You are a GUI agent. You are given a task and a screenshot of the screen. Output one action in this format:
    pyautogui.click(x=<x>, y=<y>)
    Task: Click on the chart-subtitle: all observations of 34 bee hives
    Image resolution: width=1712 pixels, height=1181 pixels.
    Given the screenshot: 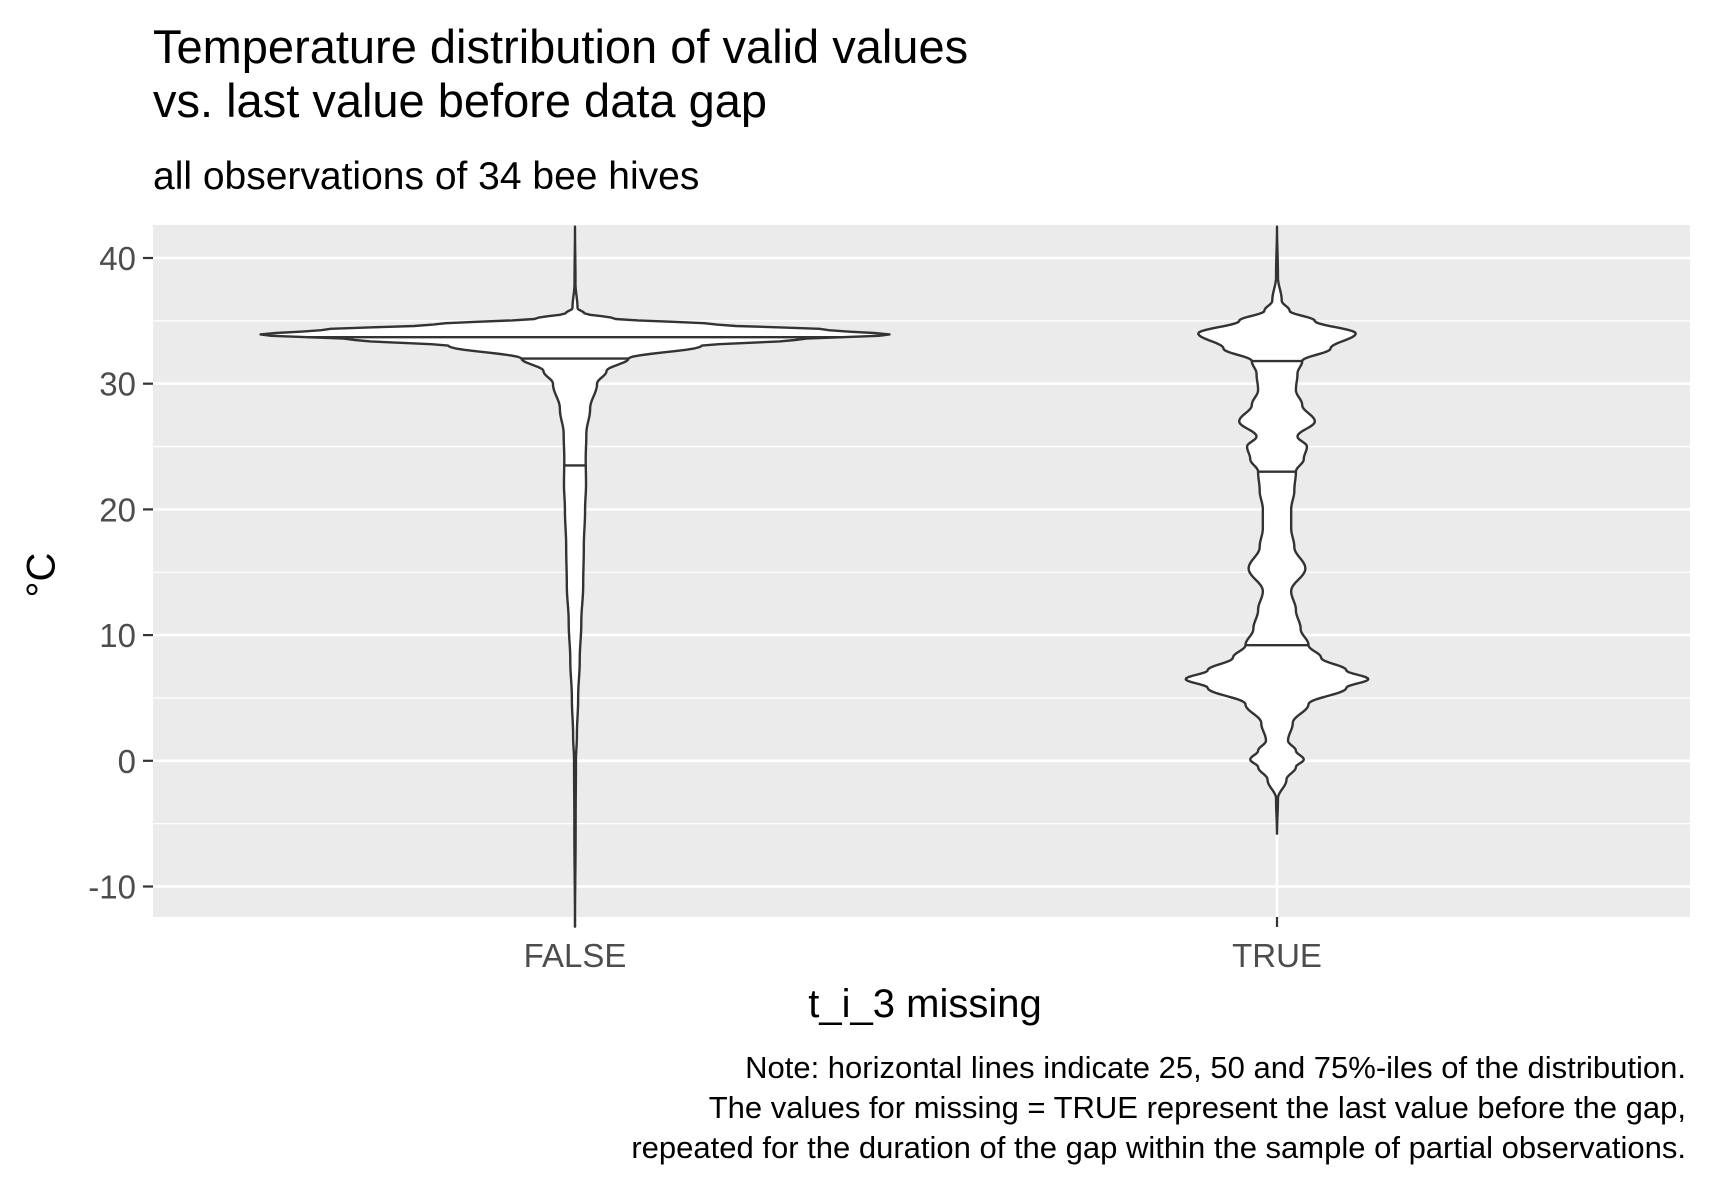 What is the action you would take?
    pyautogui.click(x=426, y=176)
    